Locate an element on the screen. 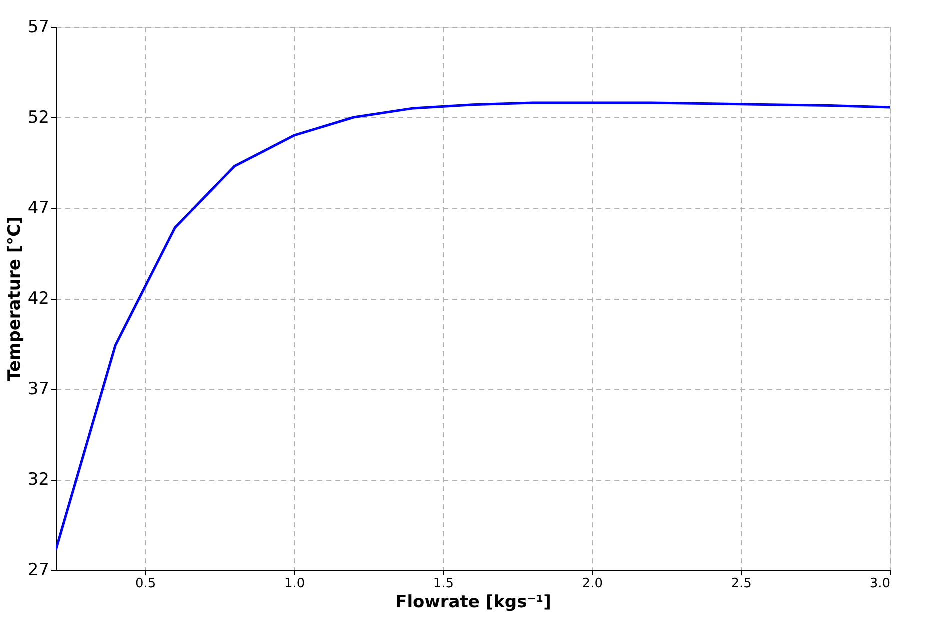 Image resolution: width=951 pixels, height=641 pixels. x-axis-title: Flowrate [kgs⁻¹] is located at coordinates (474, 602).